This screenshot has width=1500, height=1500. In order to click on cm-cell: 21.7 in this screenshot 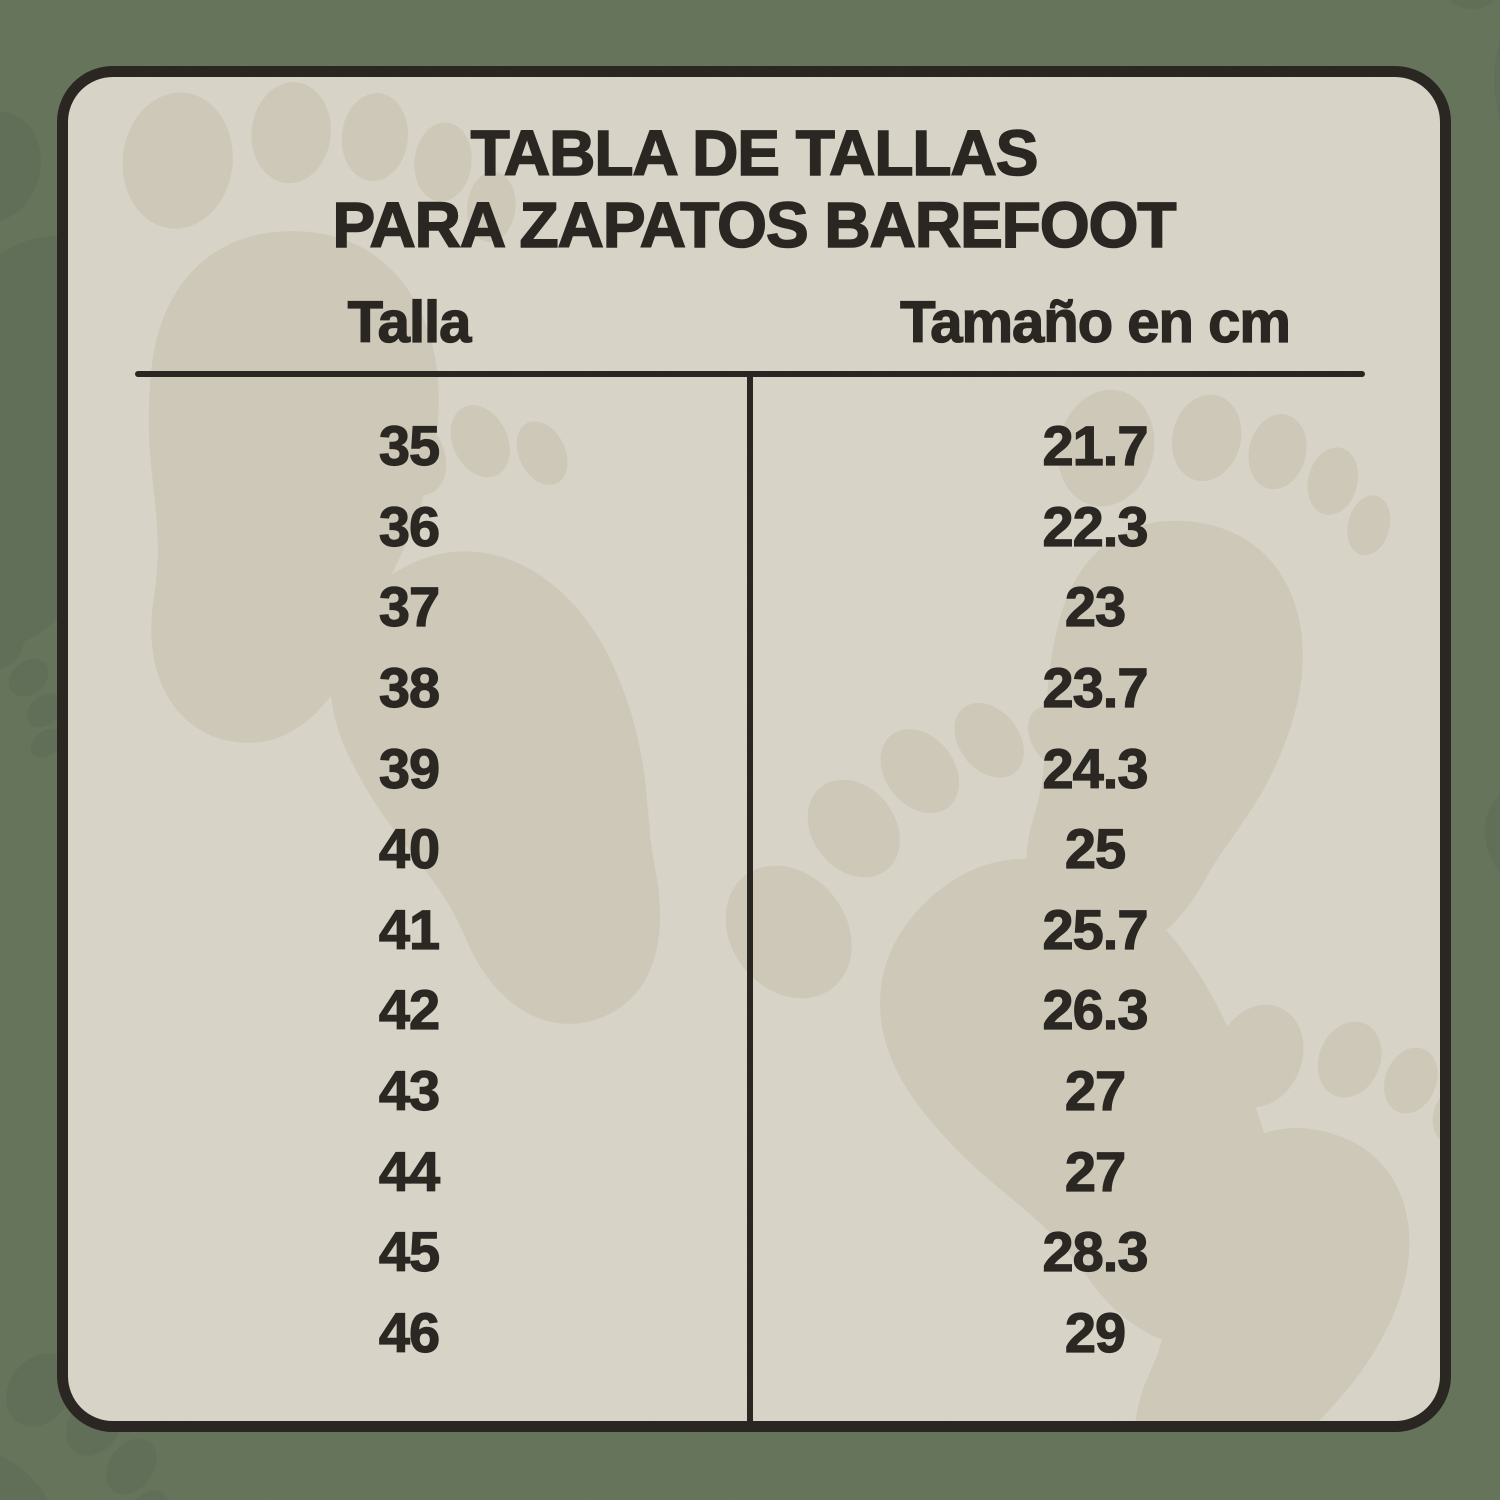, I will do `click(1095, 445)`.